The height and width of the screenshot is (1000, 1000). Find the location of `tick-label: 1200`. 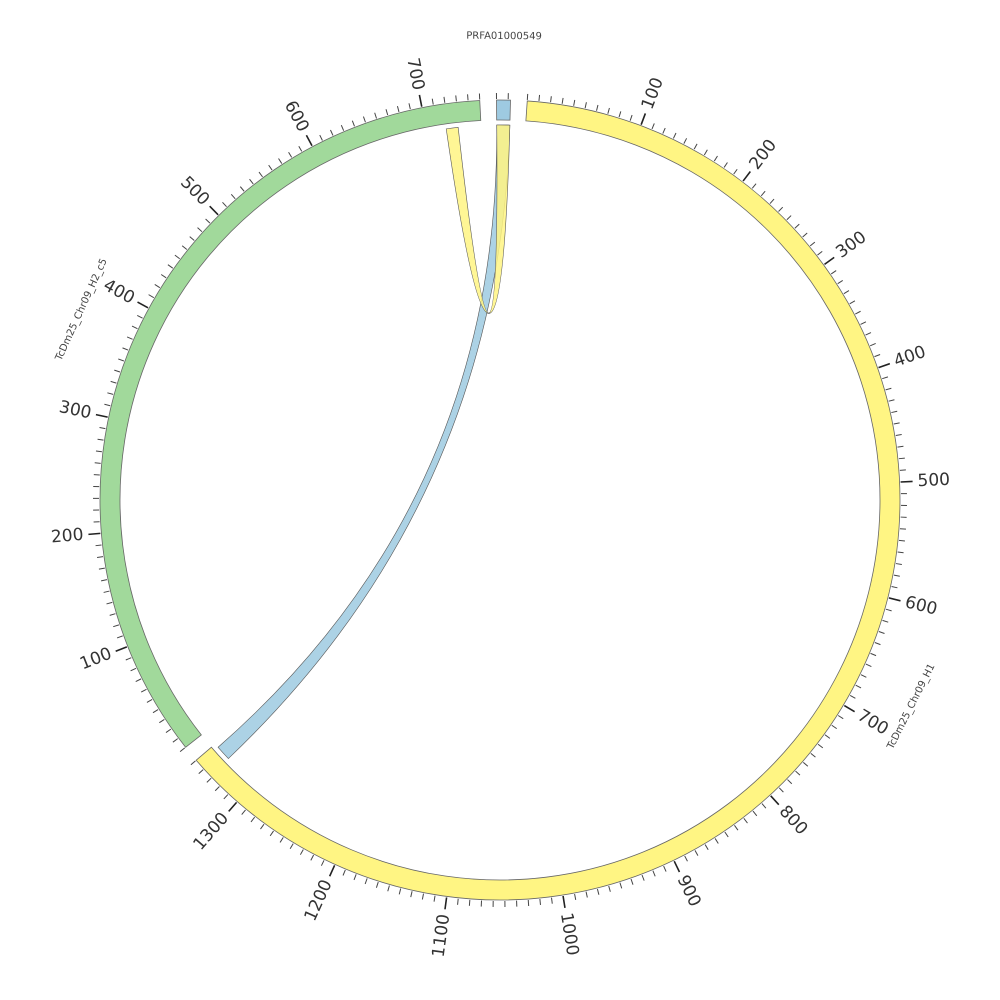

tick-label: 1200 is located at coordinates (319, 901).